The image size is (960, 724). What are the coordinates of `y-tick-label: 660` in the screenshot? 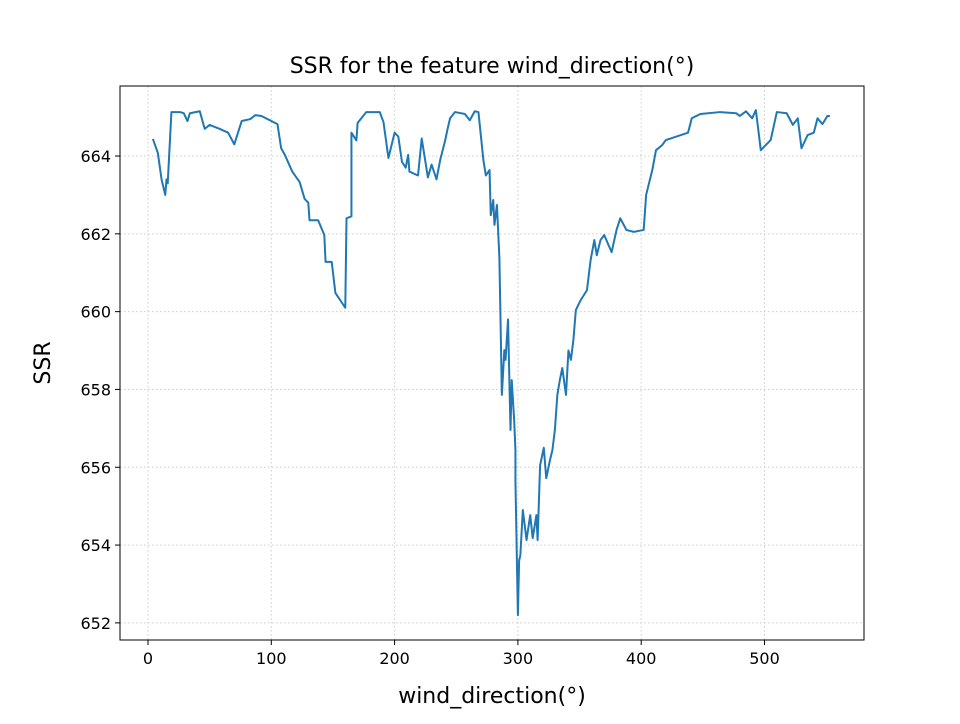 It's located at (95, 312).